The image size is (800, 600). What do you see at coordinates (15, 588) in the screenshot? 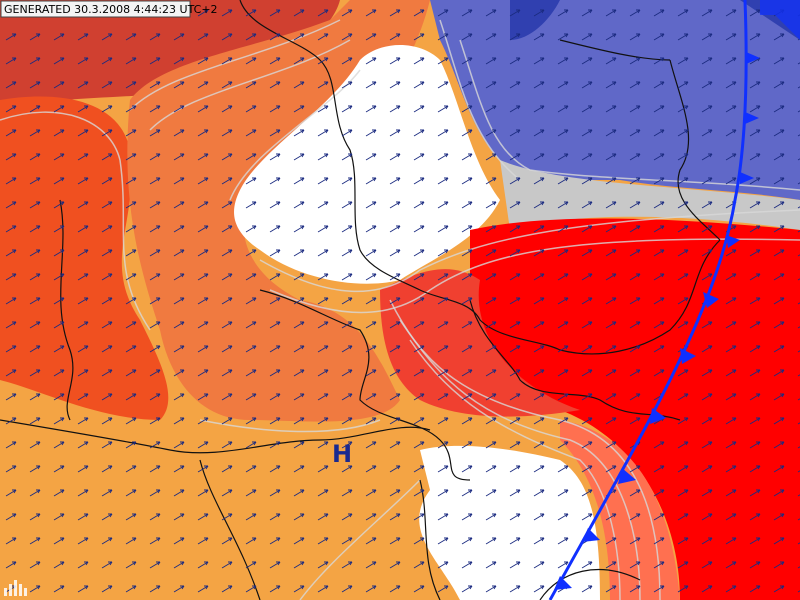
I see `logo-icon` at bounding box center [15, 588].